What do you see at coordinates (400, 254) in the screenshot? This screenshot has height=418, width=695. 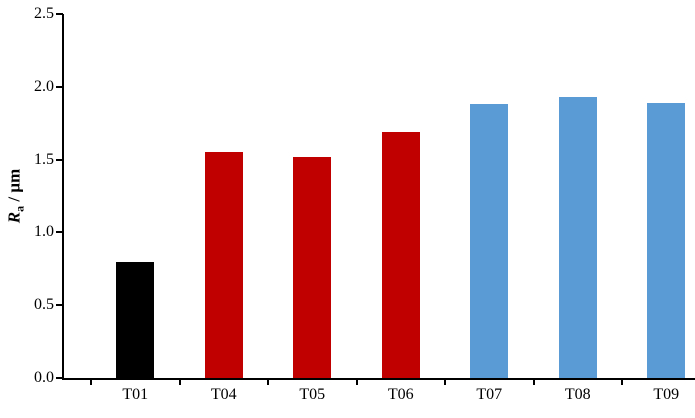 I see `bar-T06` at bounding box center [400, 254].